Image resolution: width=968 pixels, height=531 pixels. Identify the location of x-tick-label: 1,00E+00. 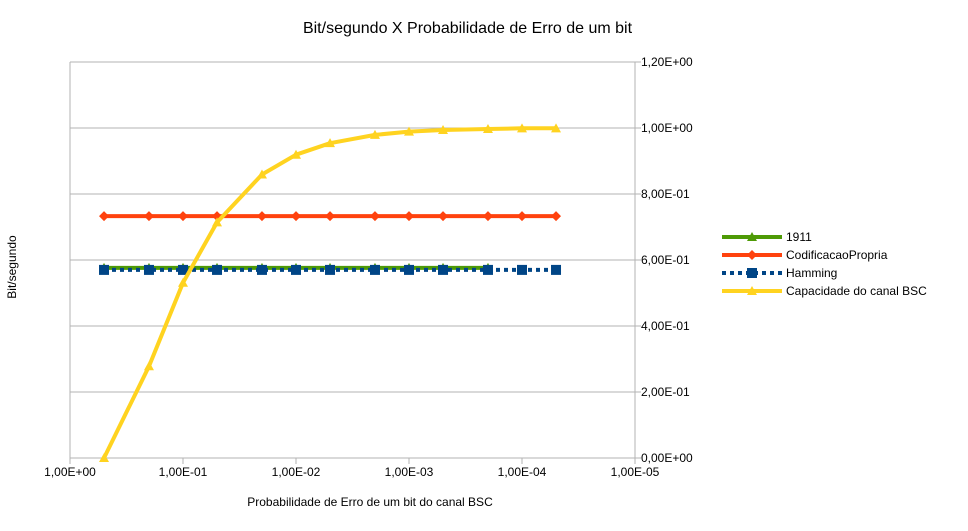
(70, 472).